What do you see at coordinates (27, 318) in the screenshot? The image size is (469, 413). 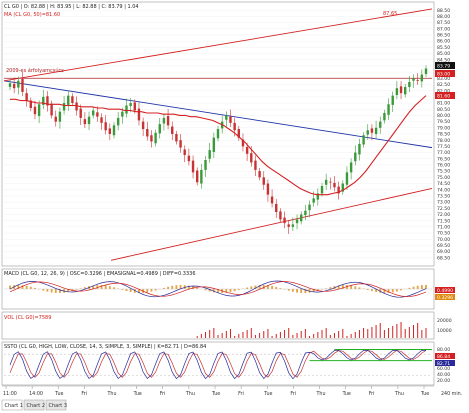 I see `volume-label: VOL (CL G0)=7589` at bounding box center [27, 318].